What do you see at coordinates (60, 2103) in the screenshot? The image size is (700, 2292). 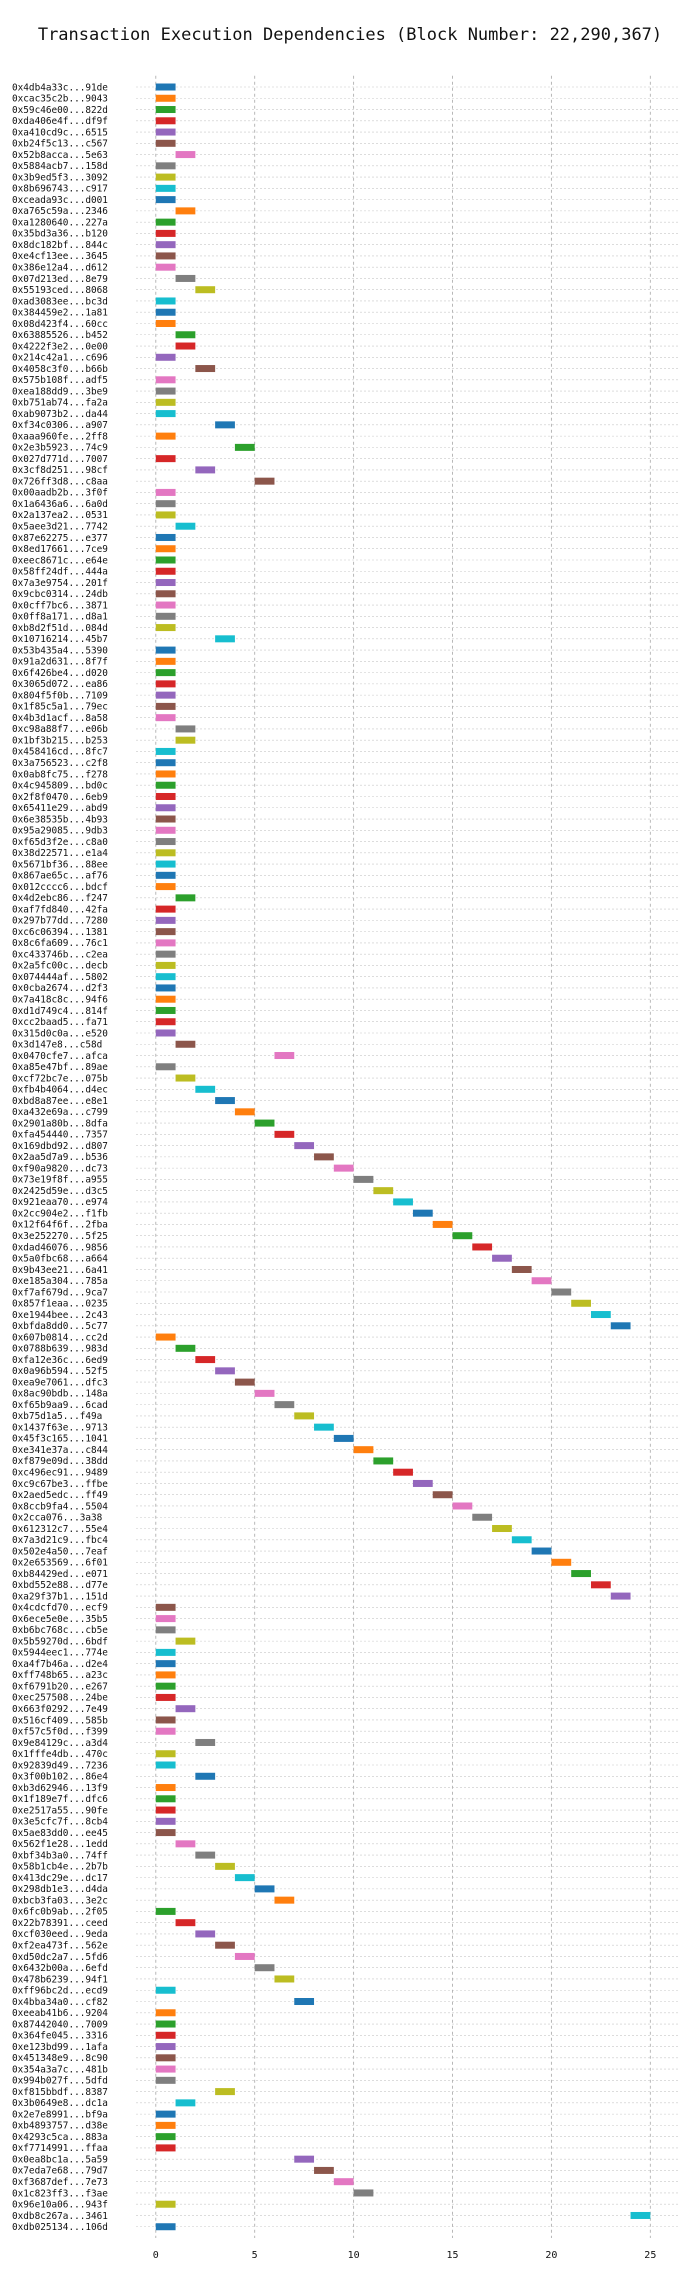 I see `transaction-label: 0x3b0649e8...dc1a` at bounding box center [60, 2103].